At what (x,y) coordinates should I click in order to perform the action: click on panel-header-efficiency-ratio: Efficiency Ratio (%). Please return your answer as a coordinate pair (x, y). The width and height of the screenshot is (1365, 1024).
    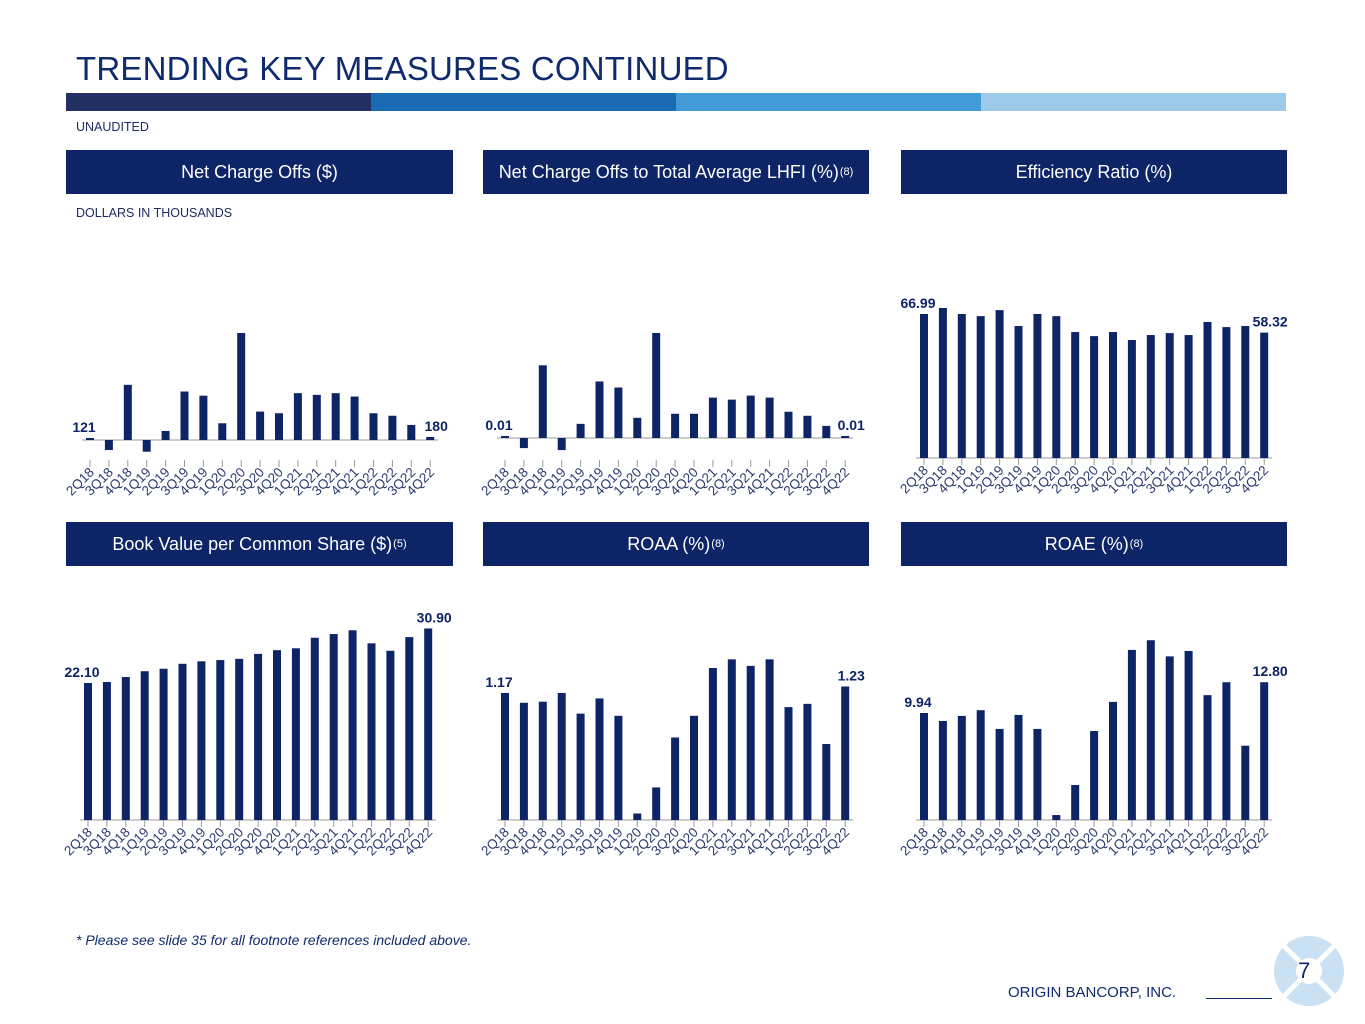
    Looking at the image, I should click on (1094, 172).